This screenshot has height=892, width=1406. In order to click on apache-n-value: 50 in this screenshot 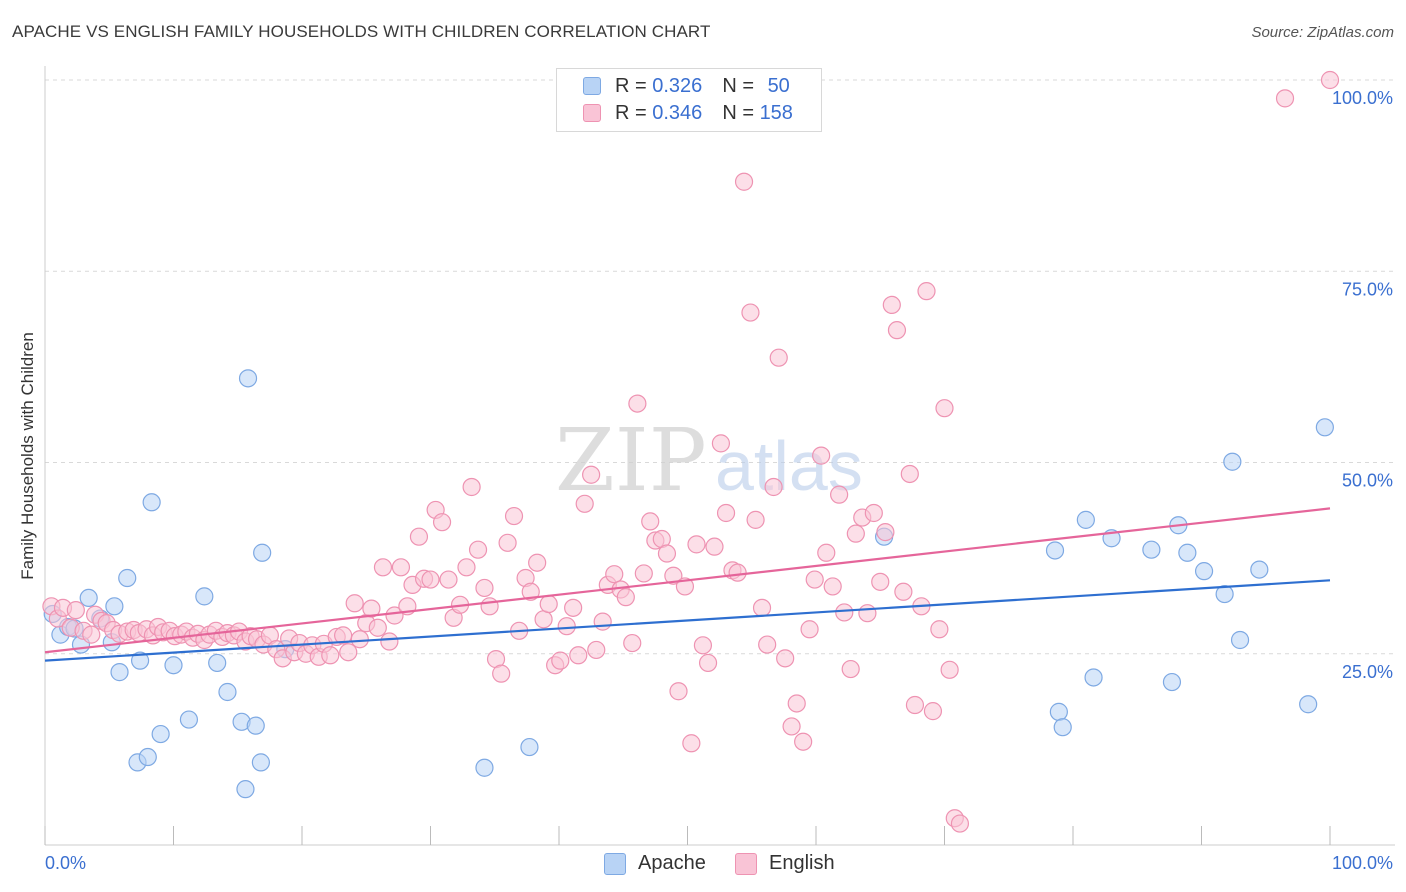, I will do `click(778, 86)`.